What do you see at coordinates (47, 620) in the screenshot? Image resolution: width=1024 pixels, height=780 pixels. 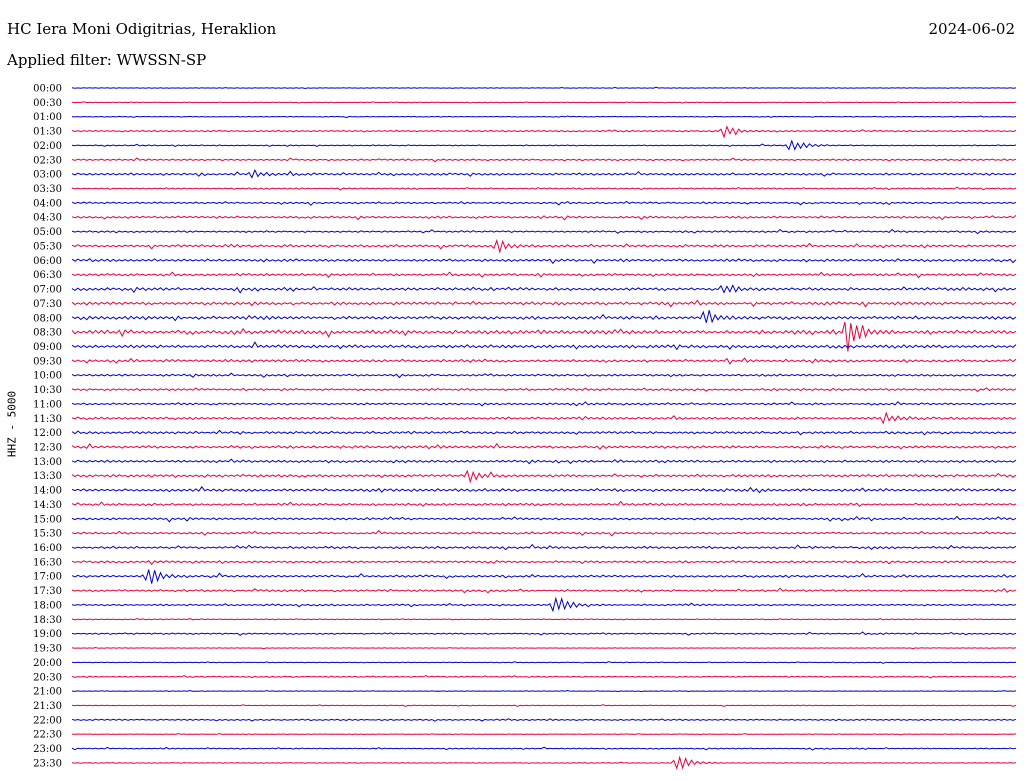 I see `row-time-label: 18:30` at bounding box center [47, 620].